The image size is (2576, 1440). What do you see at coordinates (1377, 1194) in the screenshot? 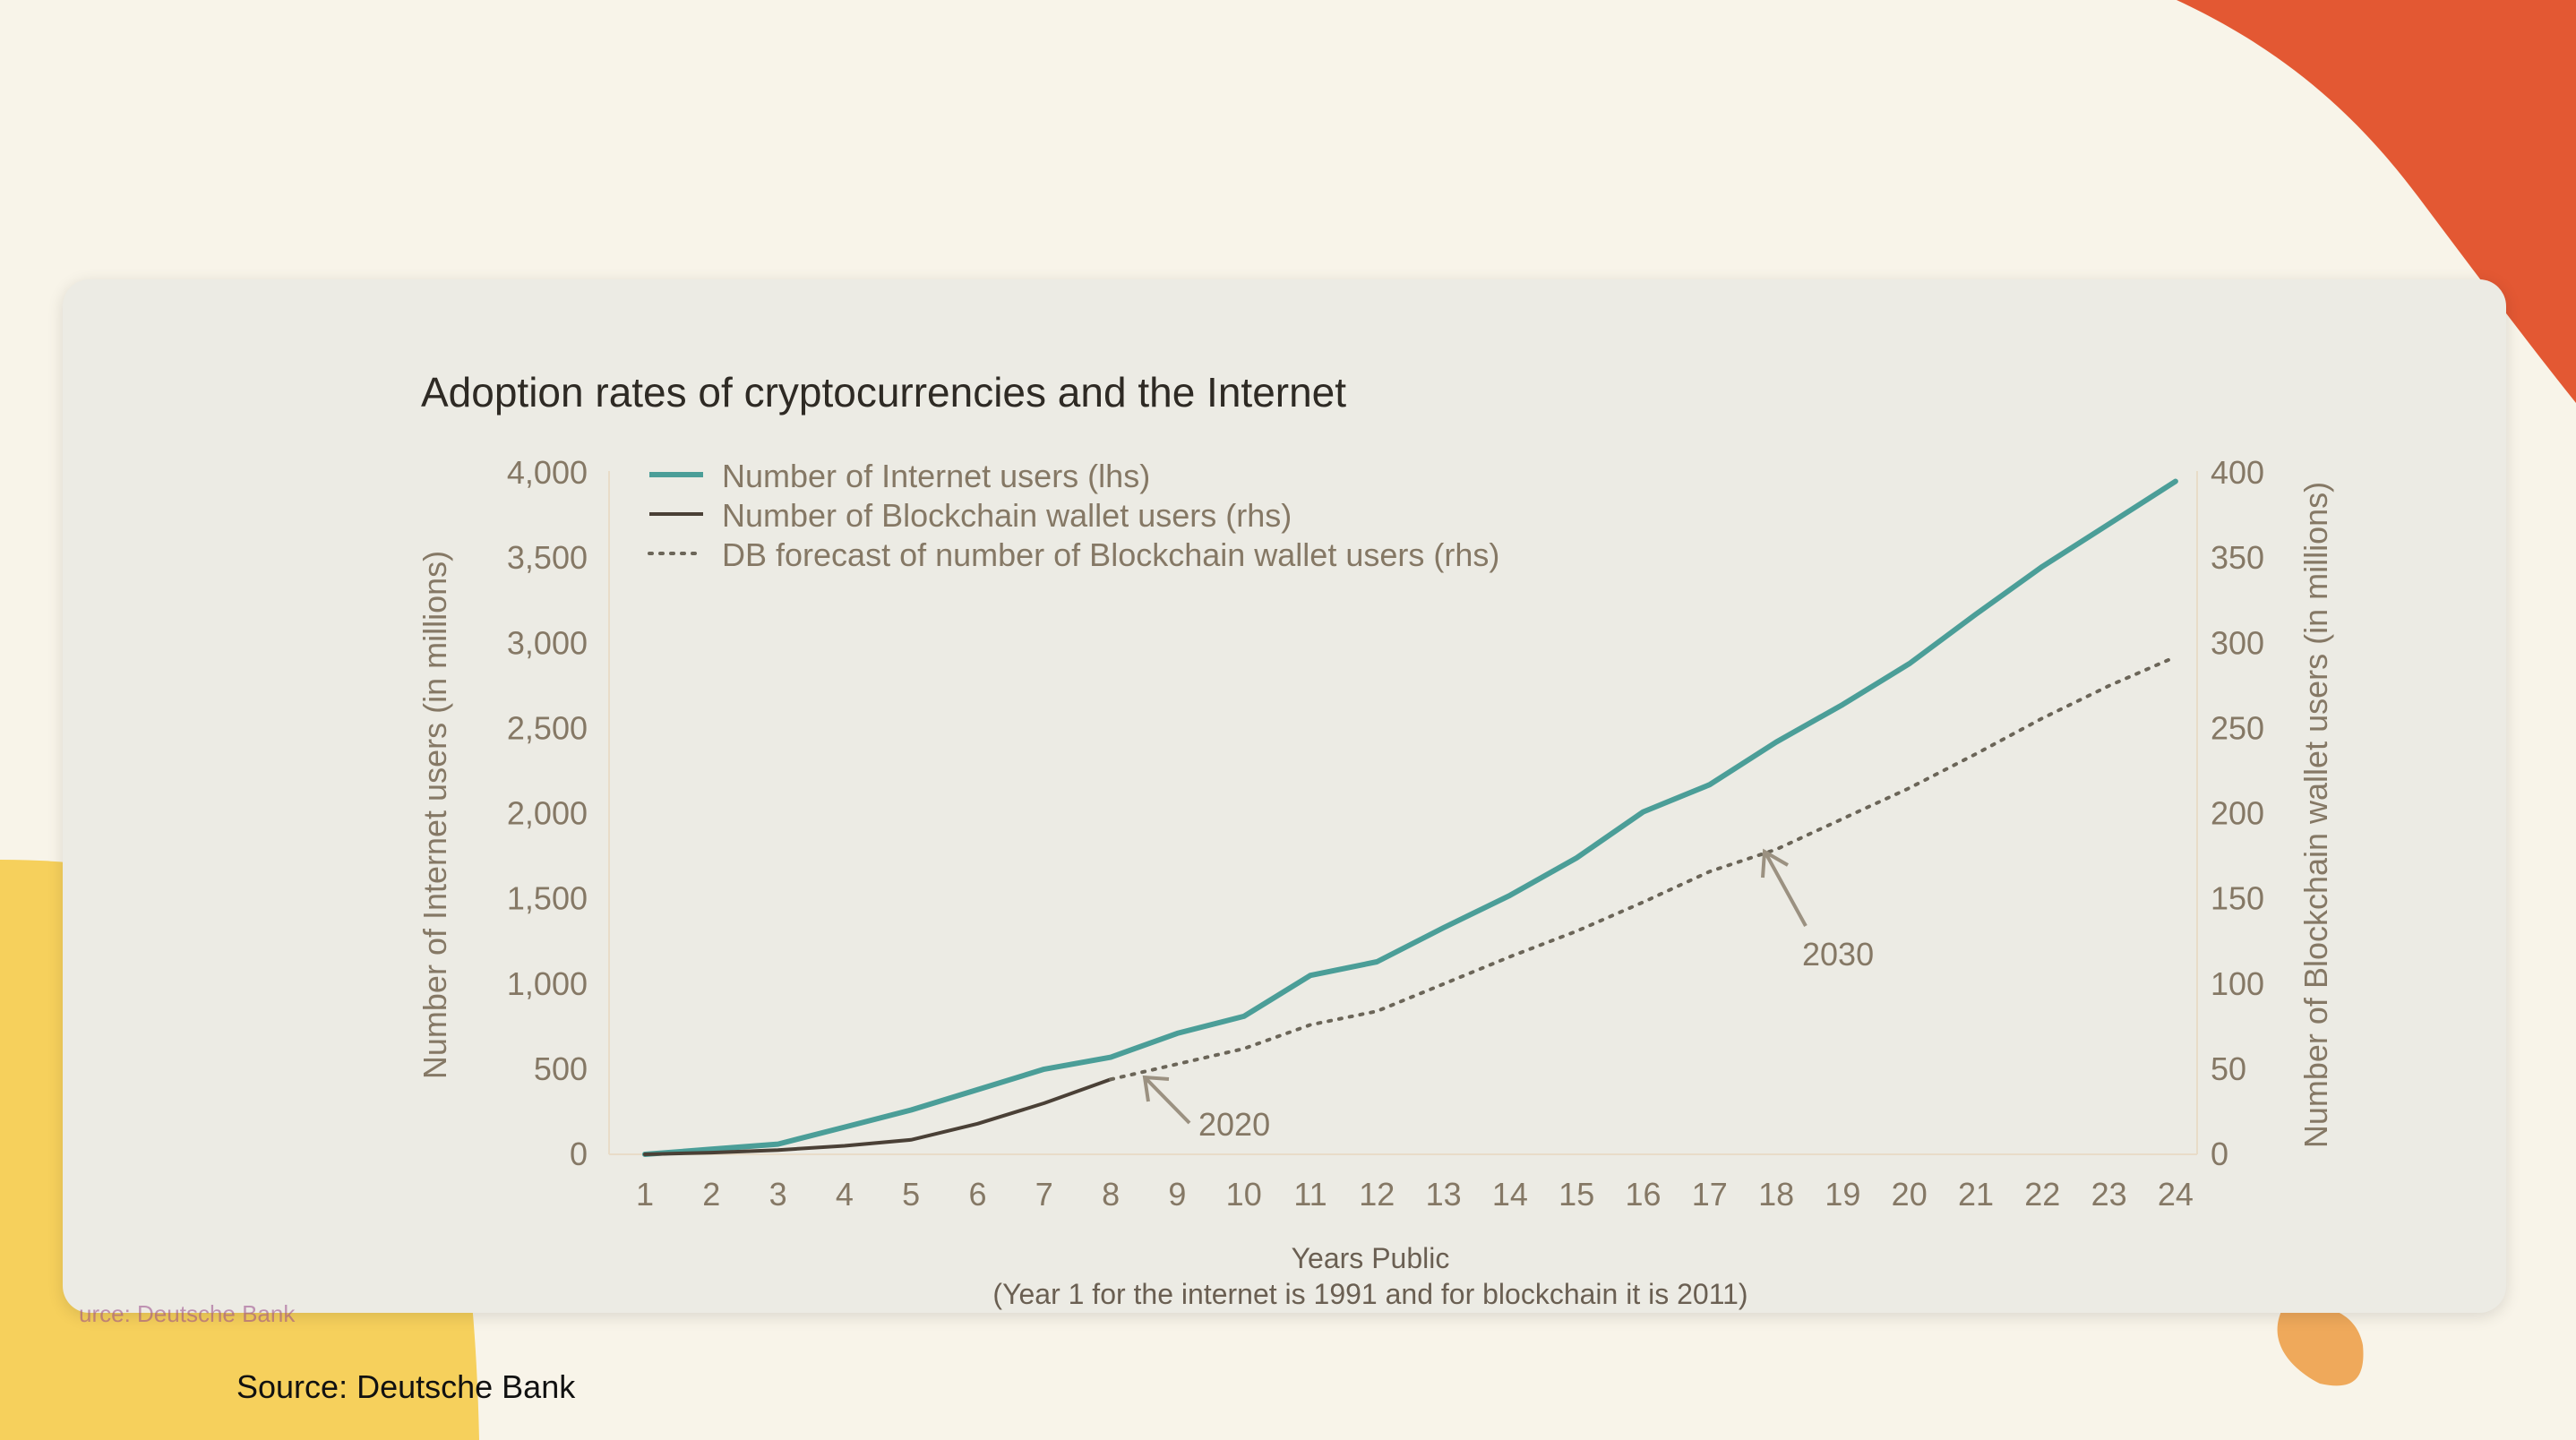
I see `x-tick-12: 12` at bounding box center [1377, 1194].